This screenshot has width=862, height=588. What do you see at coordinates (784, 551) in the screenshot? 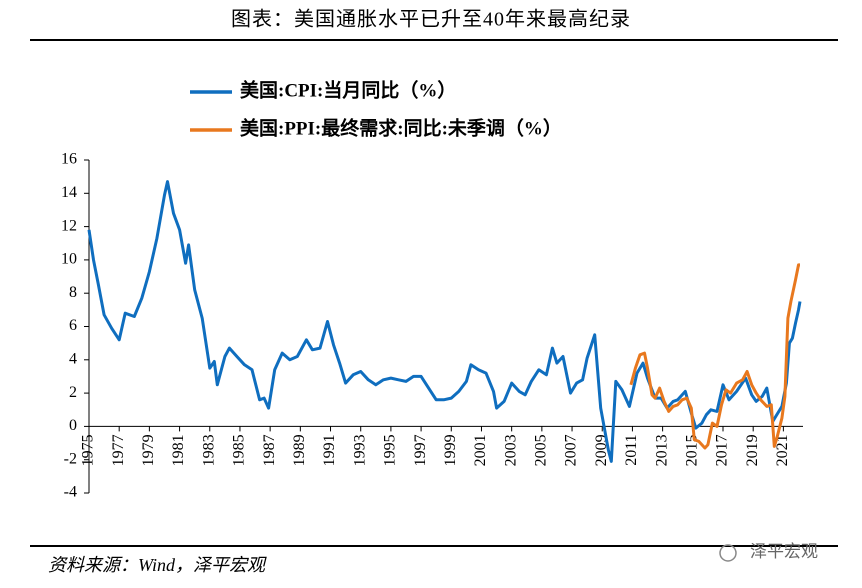
I see `watermark: 泽平宏观` at bounding box center [784, 551].